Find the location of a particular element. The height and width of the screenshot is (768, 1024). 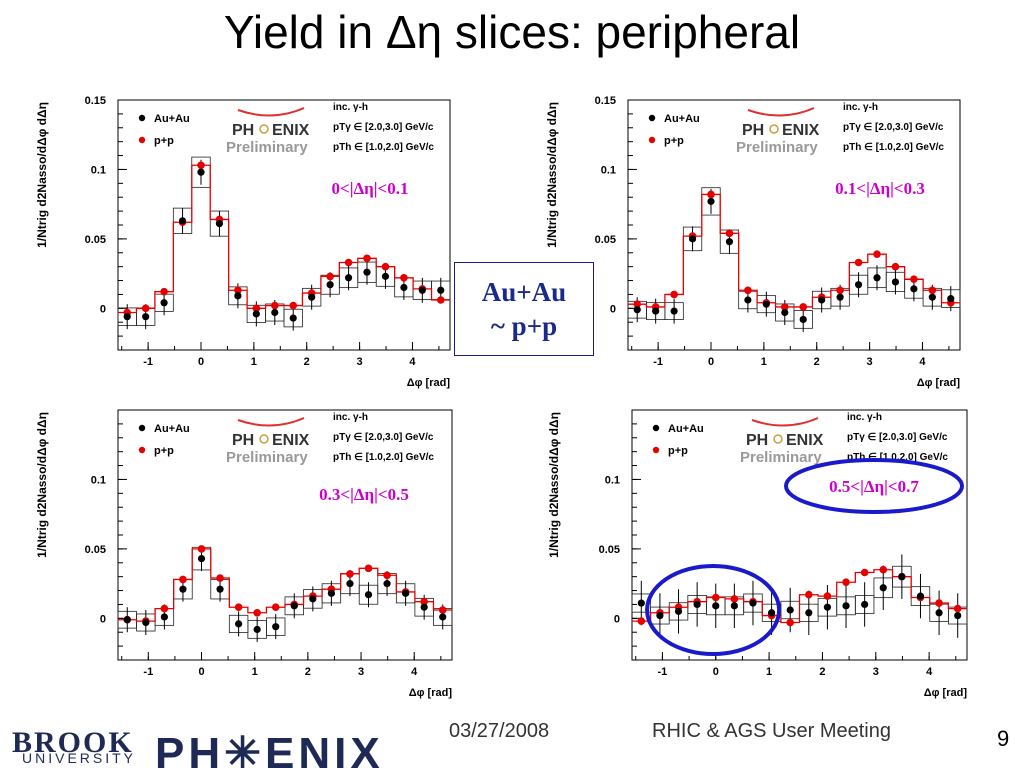

y-tick-label: 0.15 is located at coordinates (95, 101).